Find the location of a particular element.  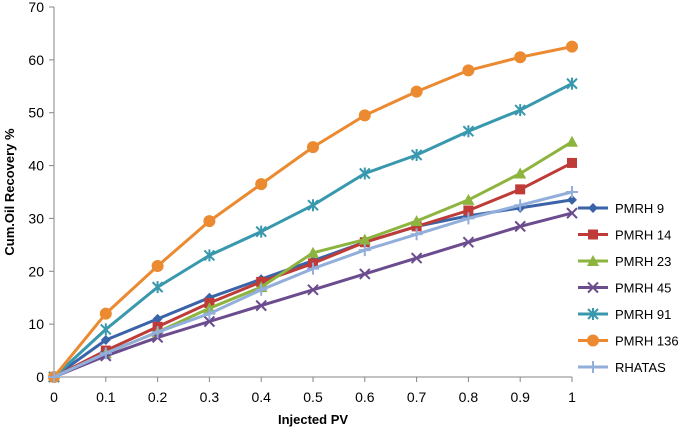

y-tick-label: 50 is located at coordinates (36, 113).